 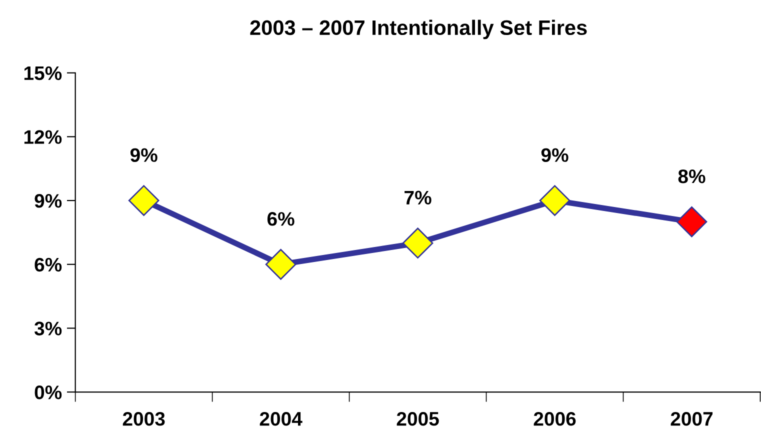 I want to click on x-tick-label: 2005, so click(x=417, y=419).